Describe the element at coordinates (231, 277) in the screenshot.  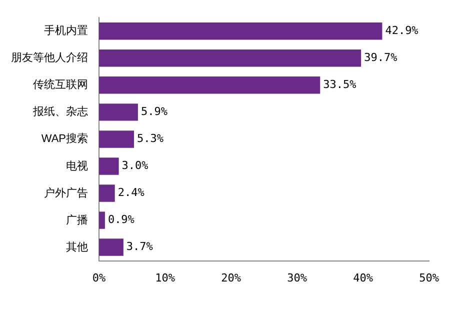
I see `x-tick-label: 20%` at that location.